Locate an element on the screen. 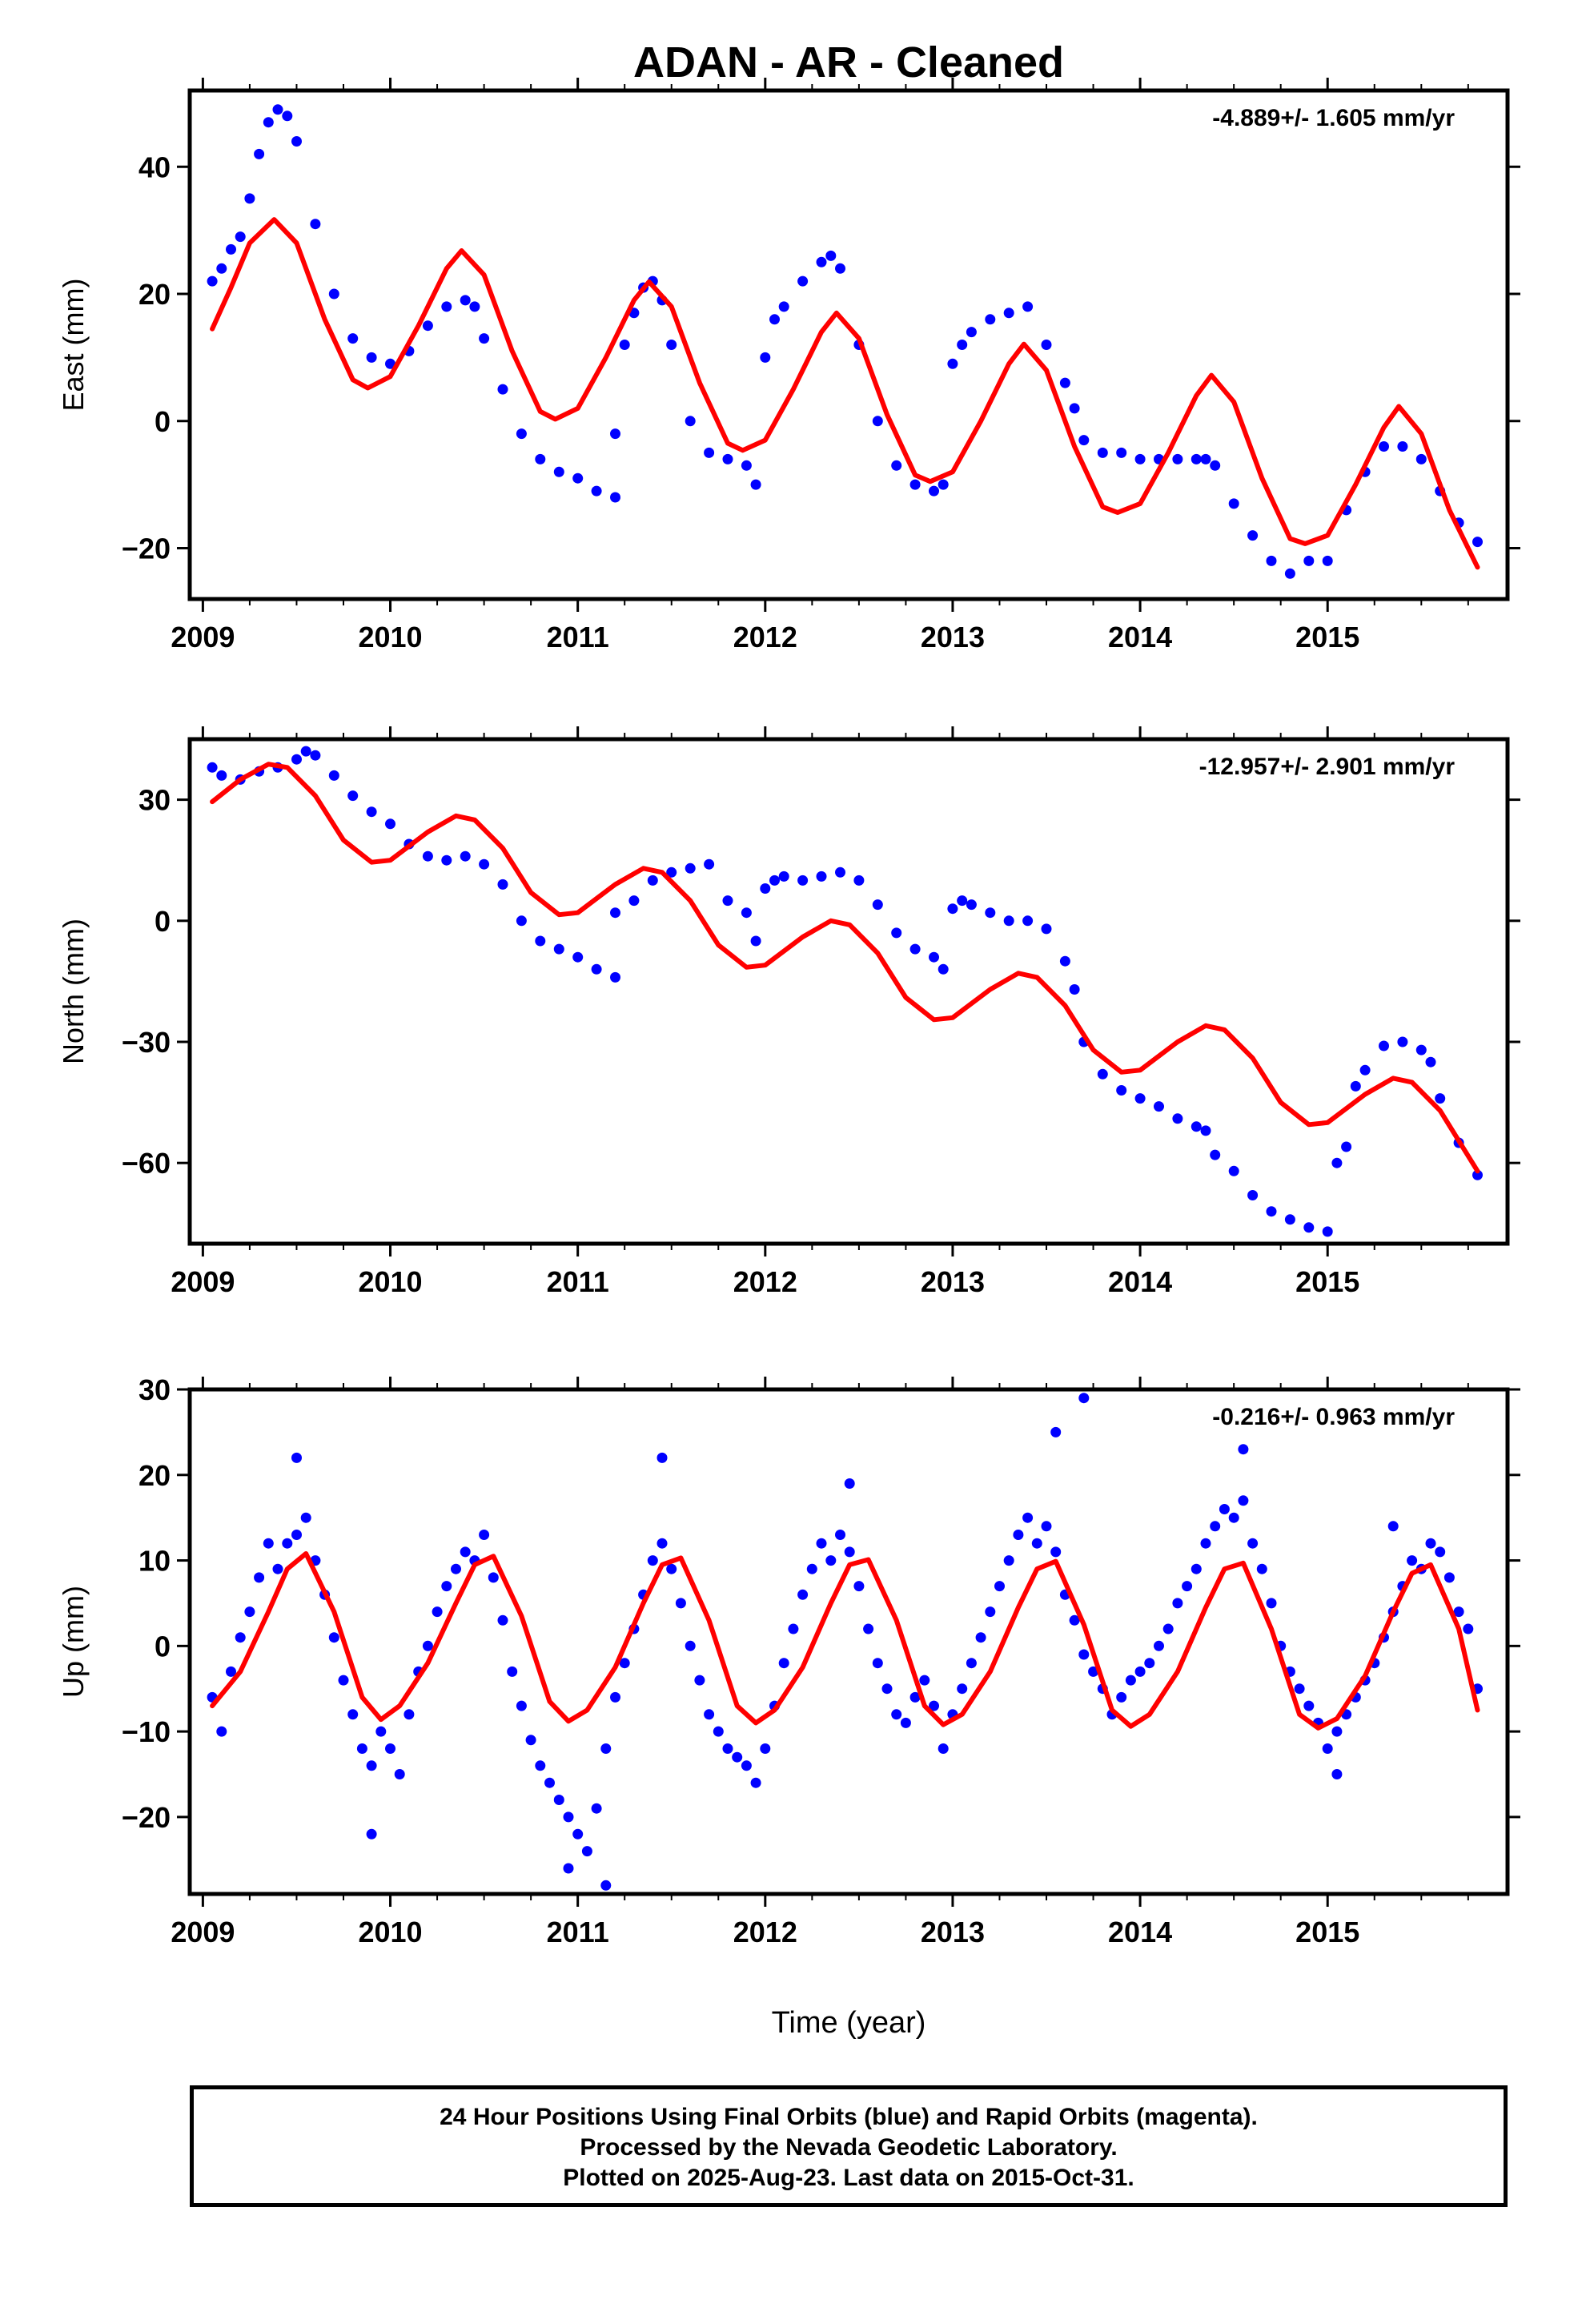 The width and height of the screenshot is (1582, 2324). north-x-tick-label: 2012 is located at coordinates (765, 1281).